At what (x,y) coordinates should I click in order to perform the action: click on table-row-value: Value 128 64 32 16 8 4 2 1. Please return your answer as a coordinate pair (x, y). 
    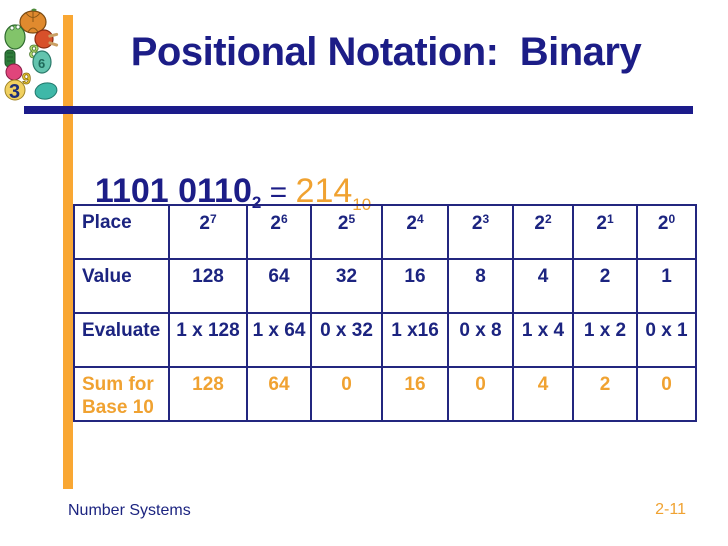
    Looking at the image, I should click on (385, 286).